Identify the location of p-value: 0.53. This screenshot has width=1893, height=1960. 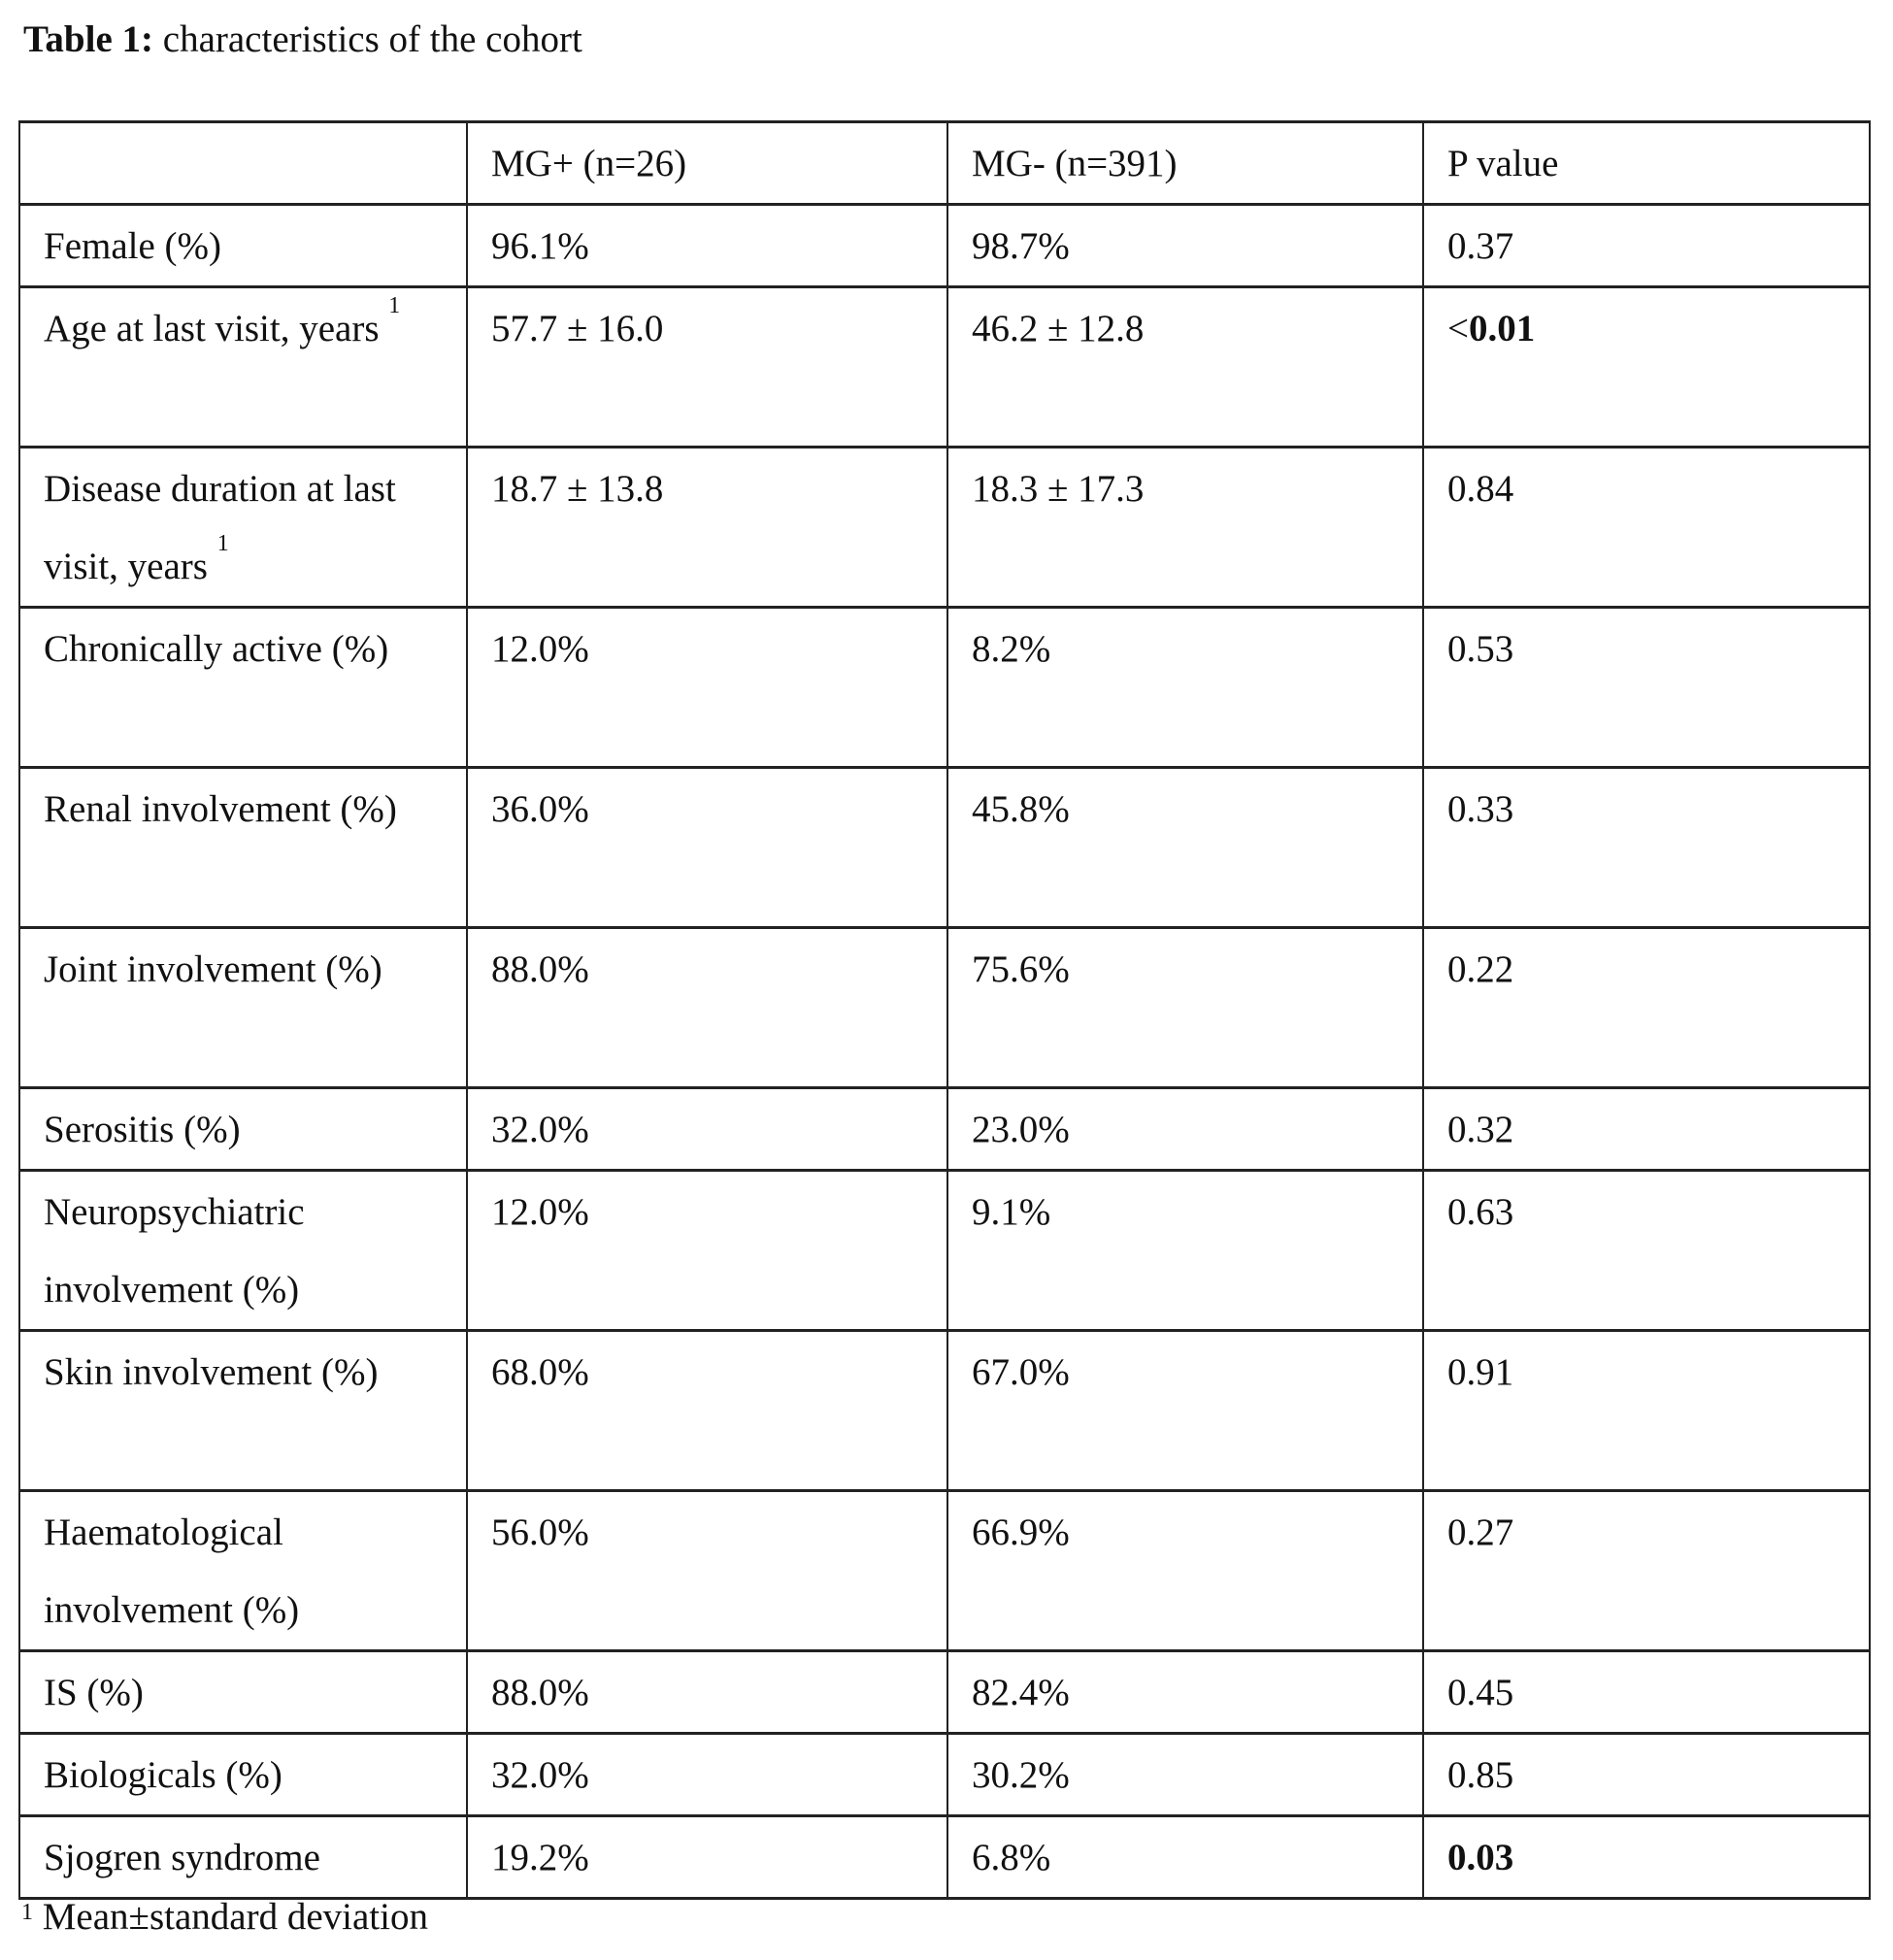
(1480, 649).